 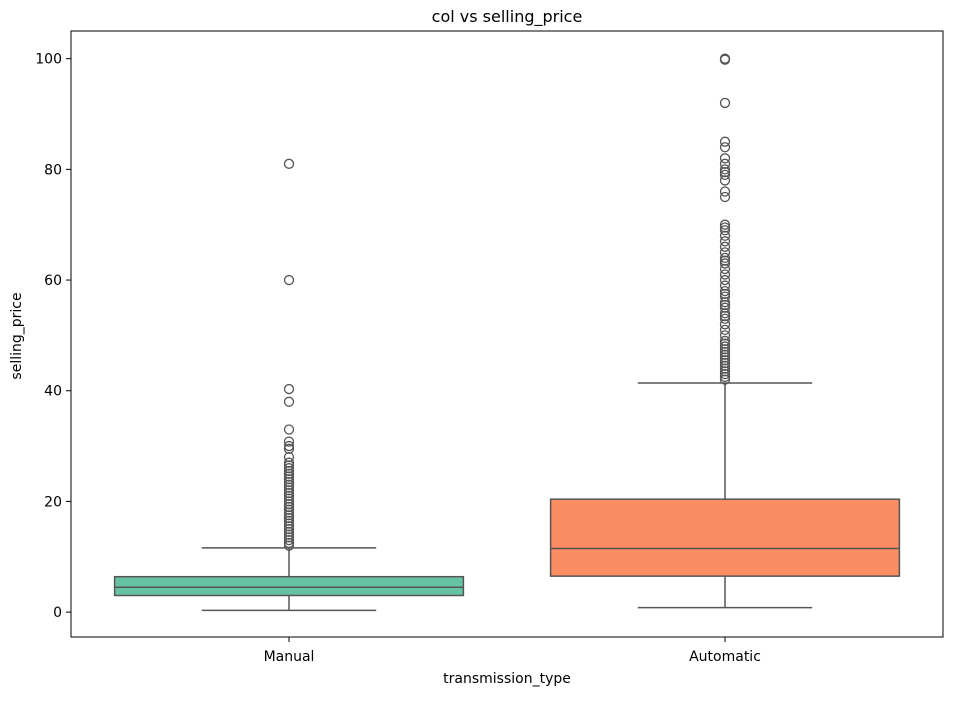 What do you see at coordinates (725, 537) in the screenshot?
I see `box-automatic` at bounding box center [725, 537].